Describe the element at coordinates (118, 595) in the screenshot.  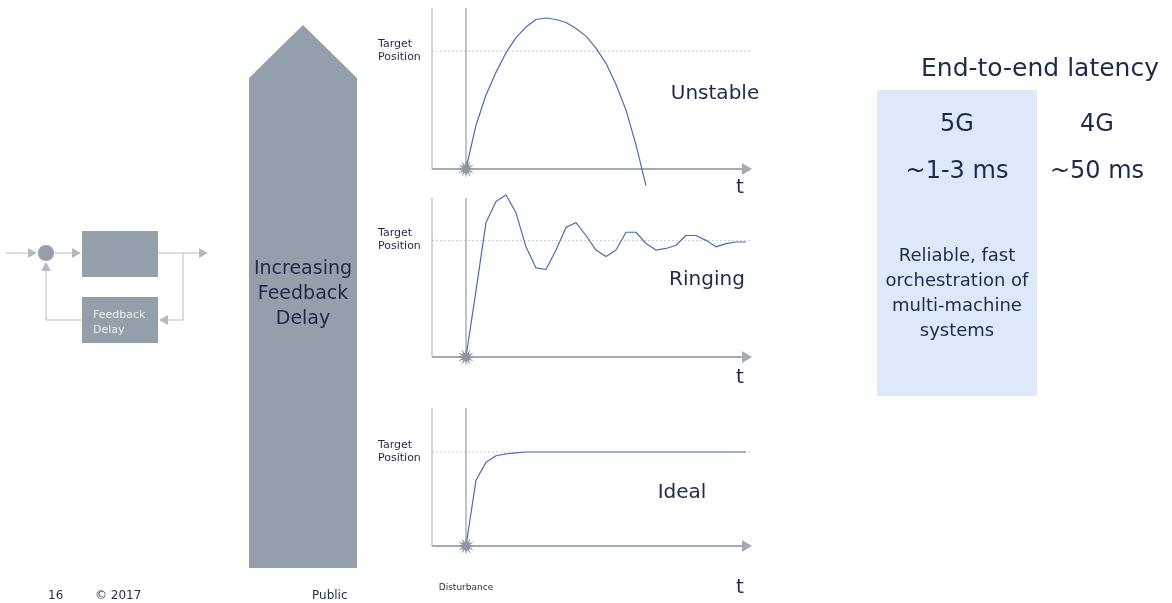
I see `text: © 2017` at that location.